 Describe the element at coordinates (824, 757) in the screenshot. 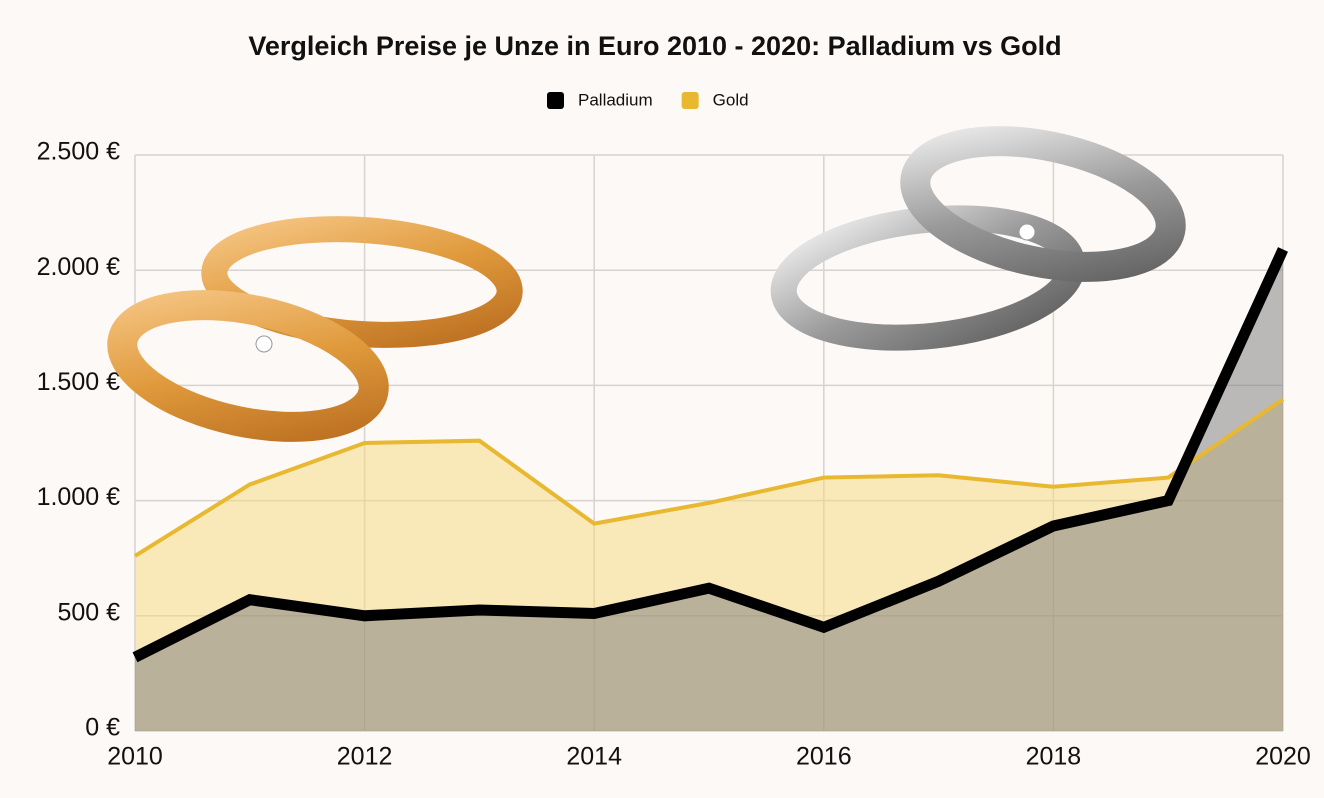

I see `x-tick-label: 2016` at that location.